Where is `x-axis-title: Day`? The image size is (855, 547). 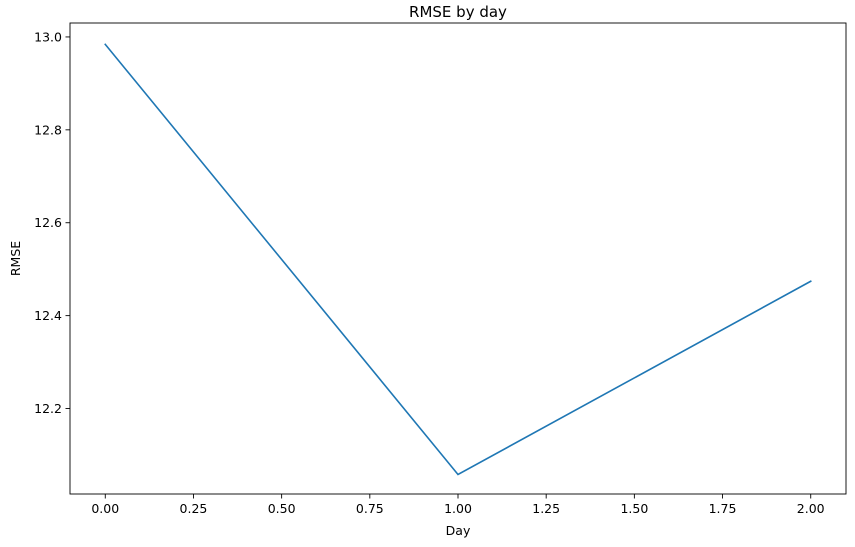 x-axis-title: Day is located at coordinates (458, 530).